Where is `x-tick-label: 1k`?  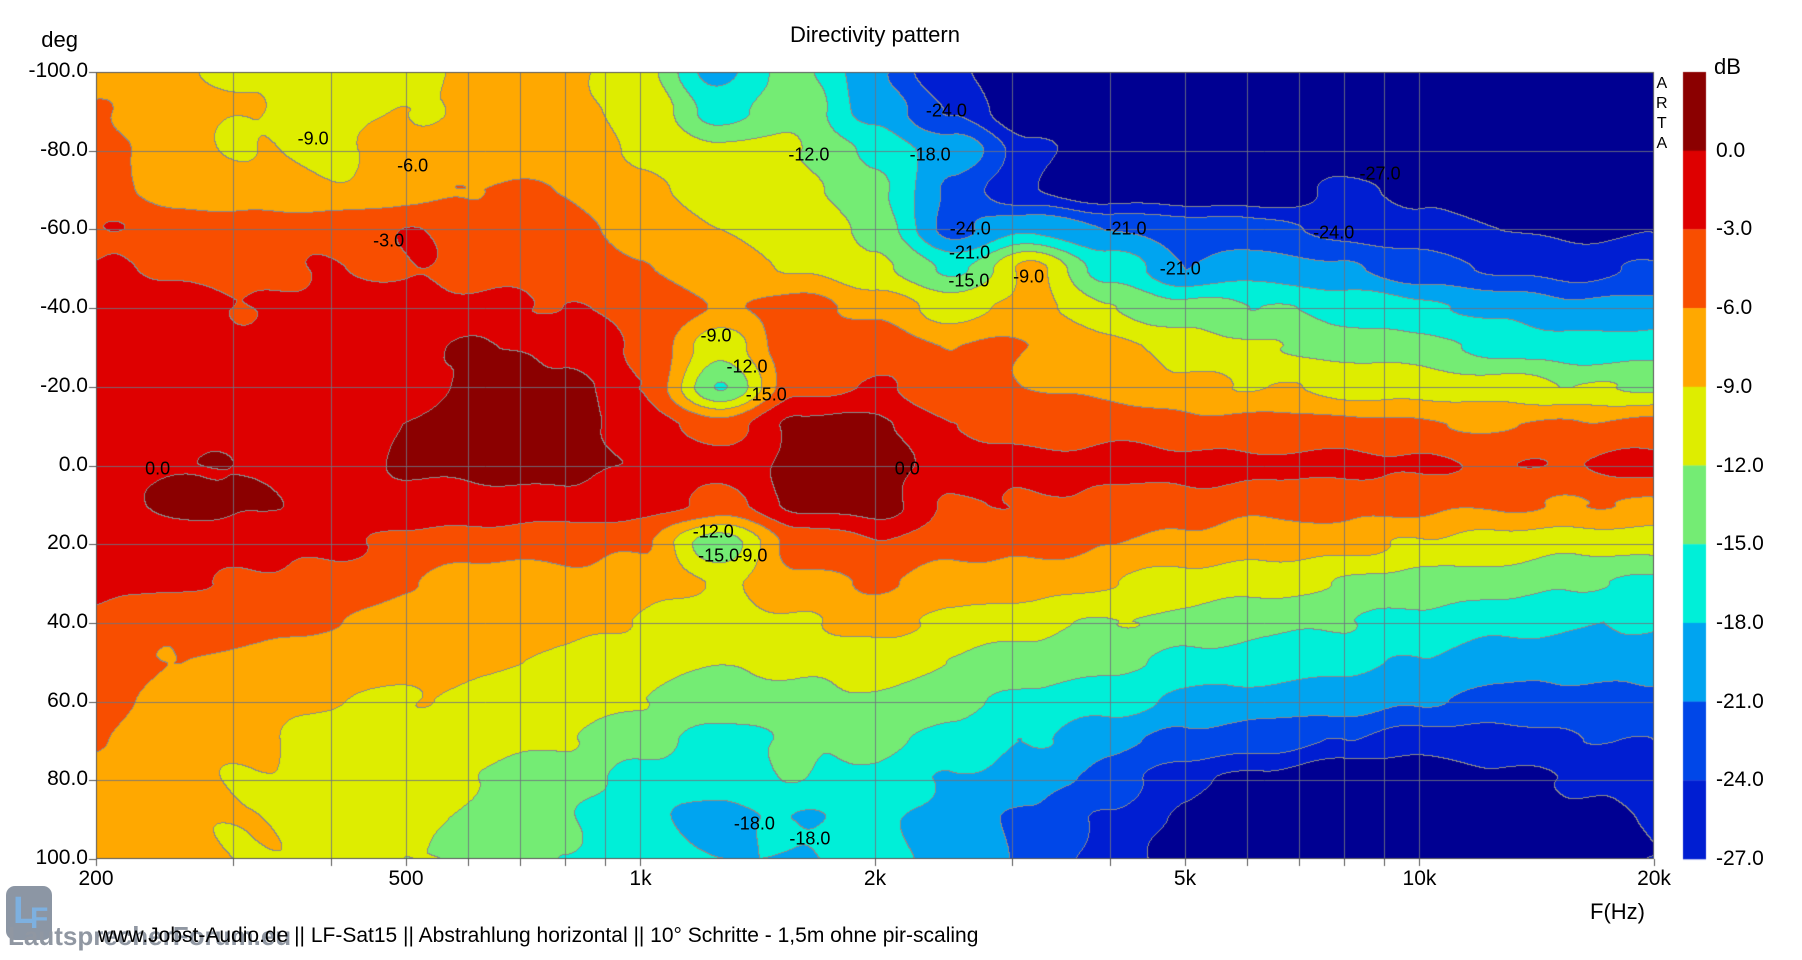
x-tick-label: 1k is located at coordinates (640, 878).